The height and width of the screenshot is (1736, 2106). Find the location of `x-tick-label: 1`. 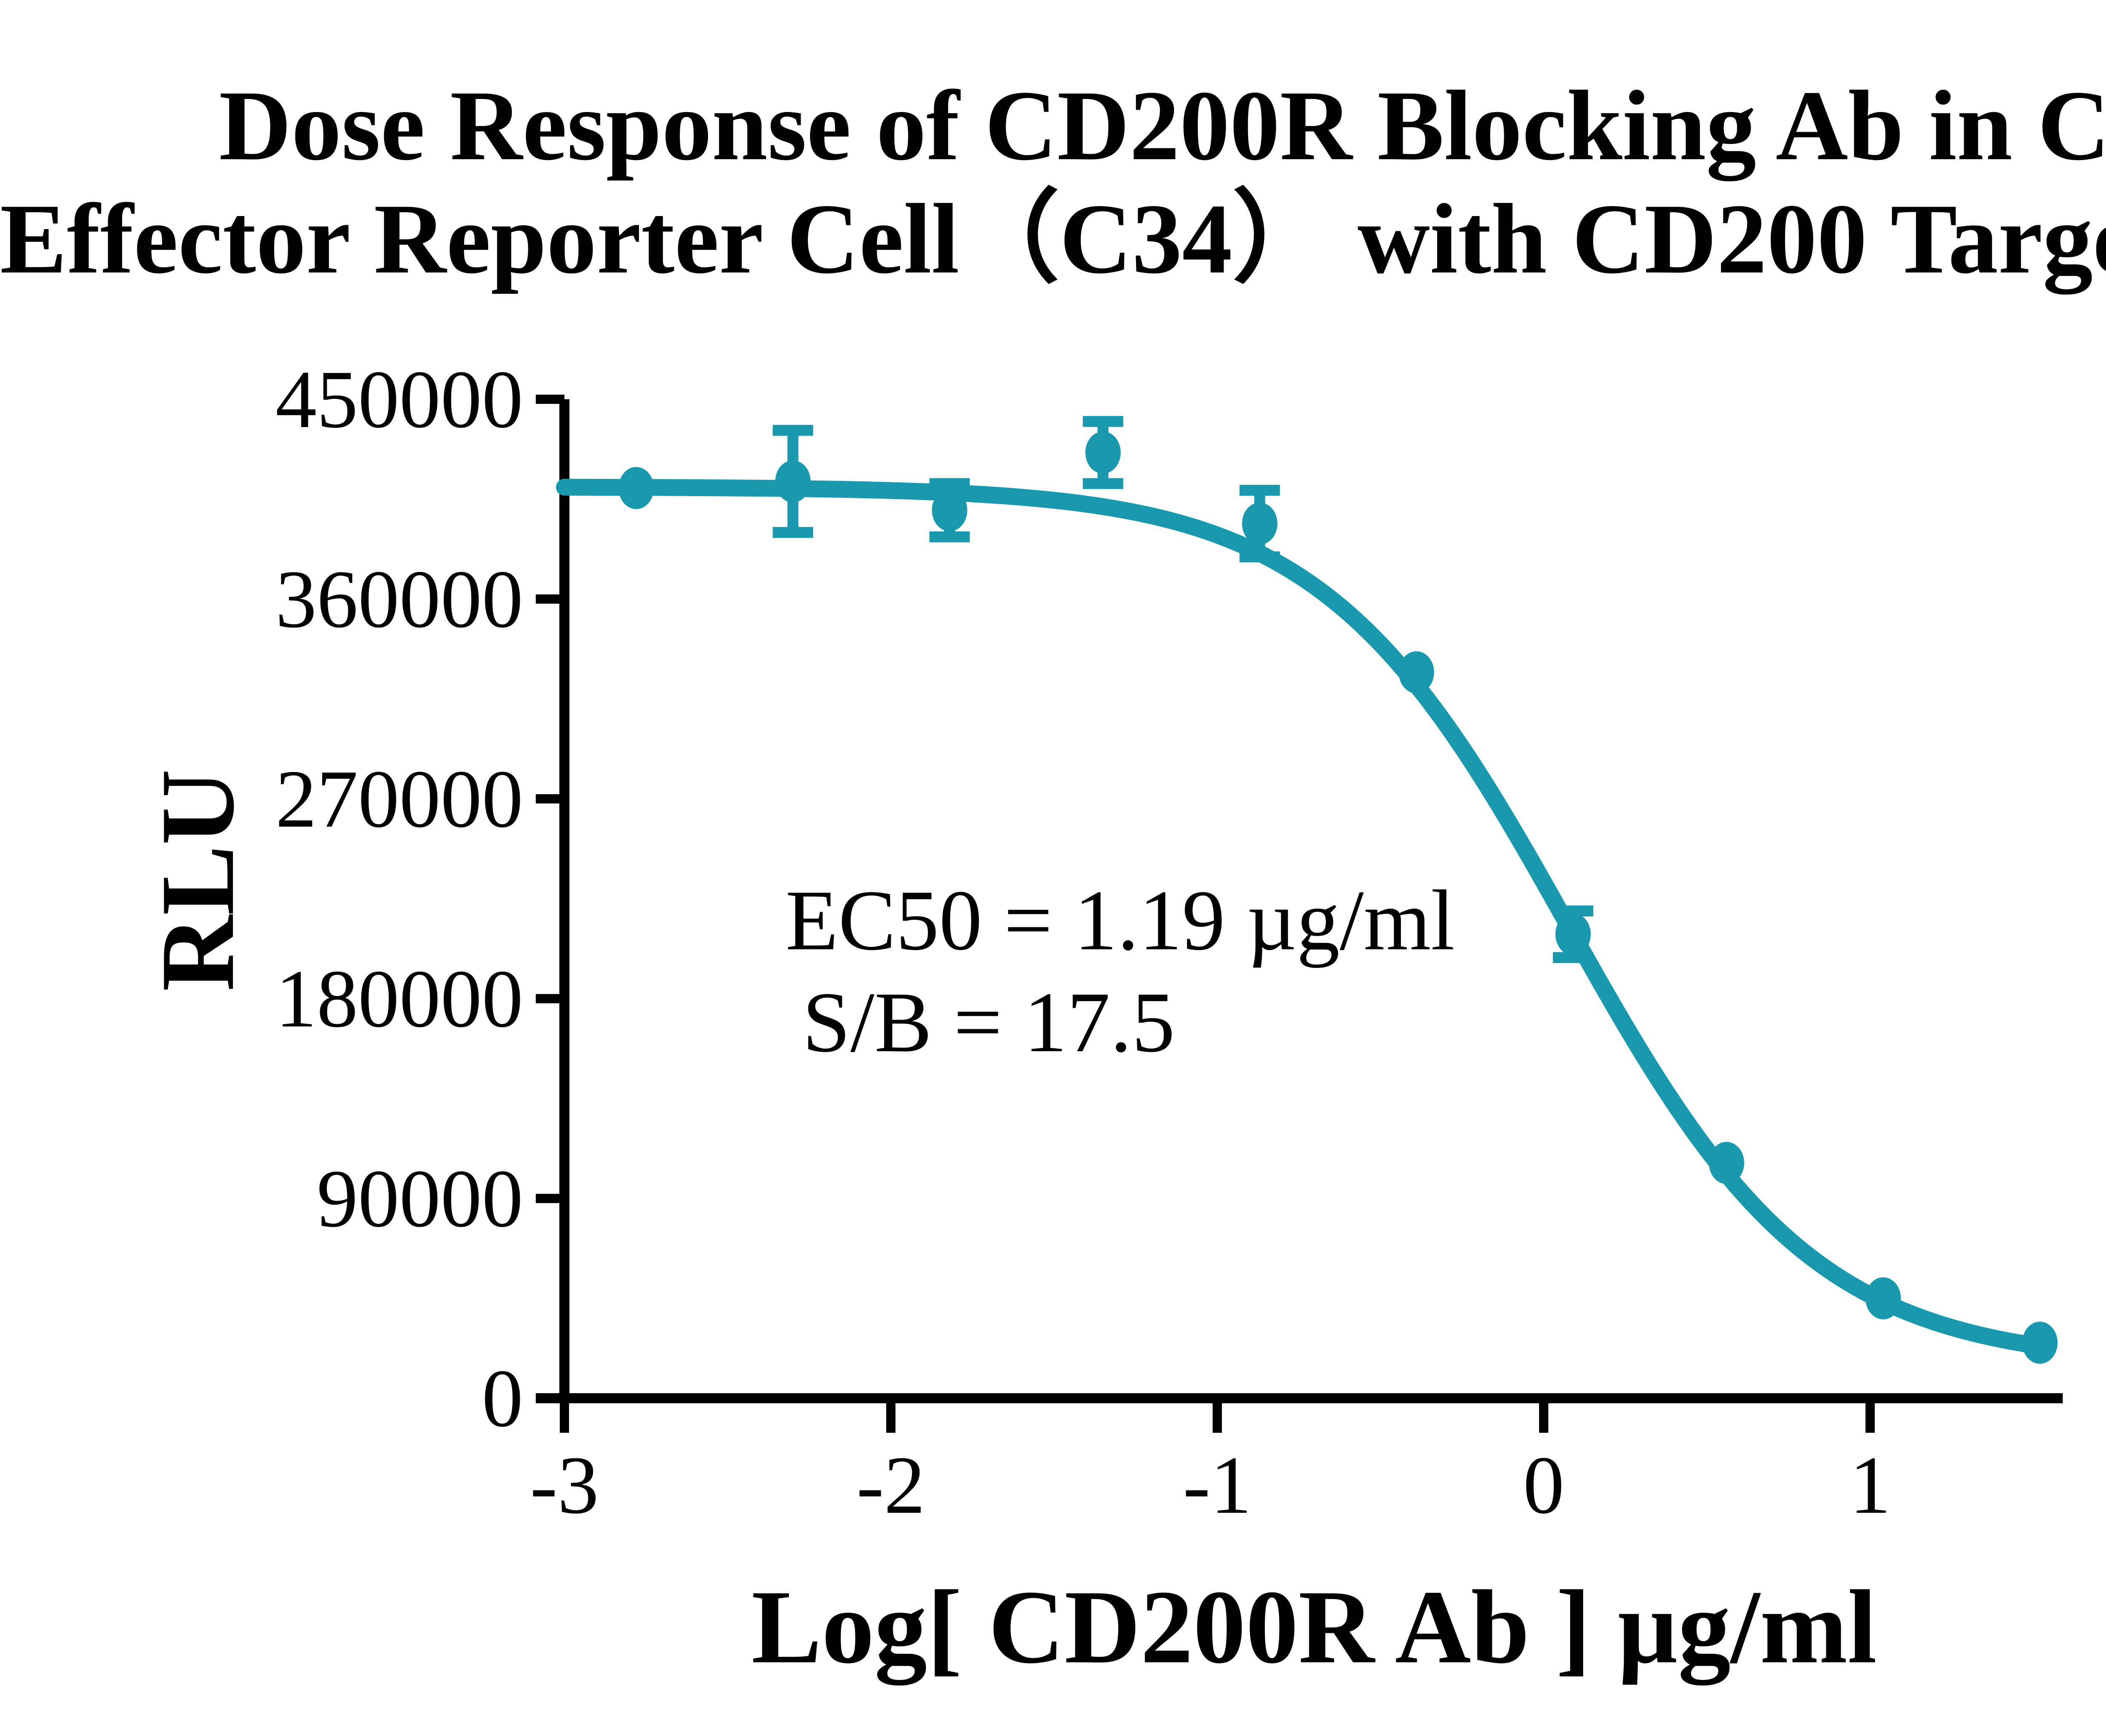

x-tick-label: 1 is located at coordinates (1870, 1485).